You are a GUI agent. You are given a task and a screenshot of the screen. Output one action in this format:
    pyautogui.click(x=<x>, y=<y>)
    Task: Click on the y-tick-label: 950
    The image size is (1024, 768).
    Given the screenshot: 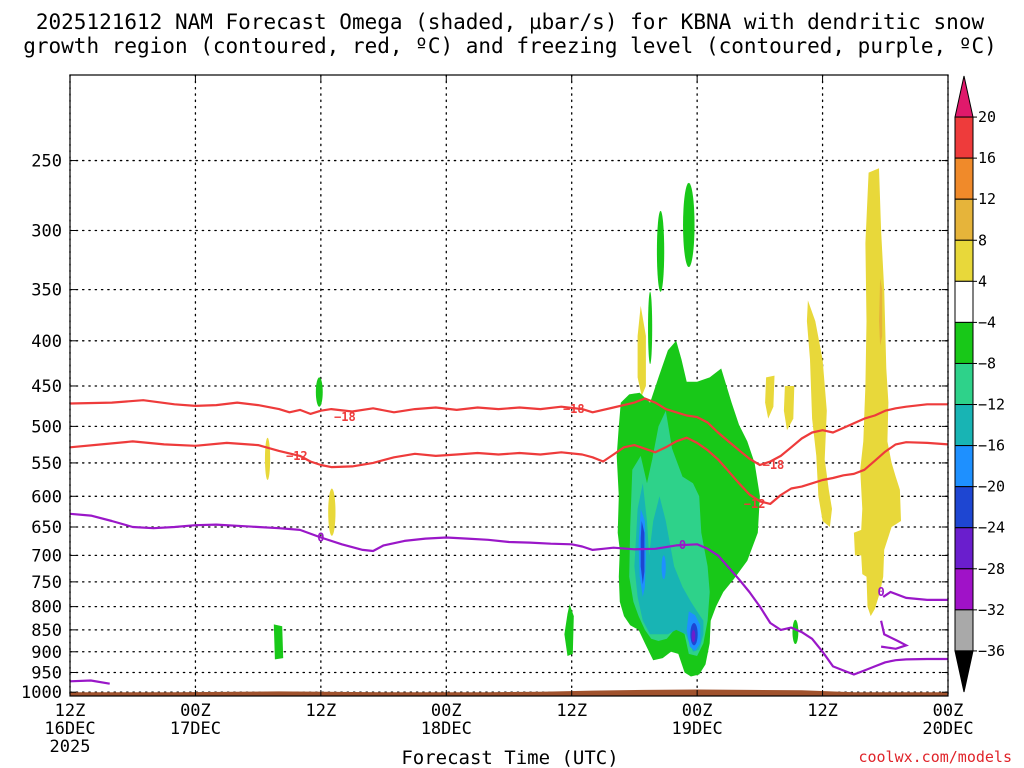 What is the action you would take?
    pyautogui.click(x=46, y=674)
    